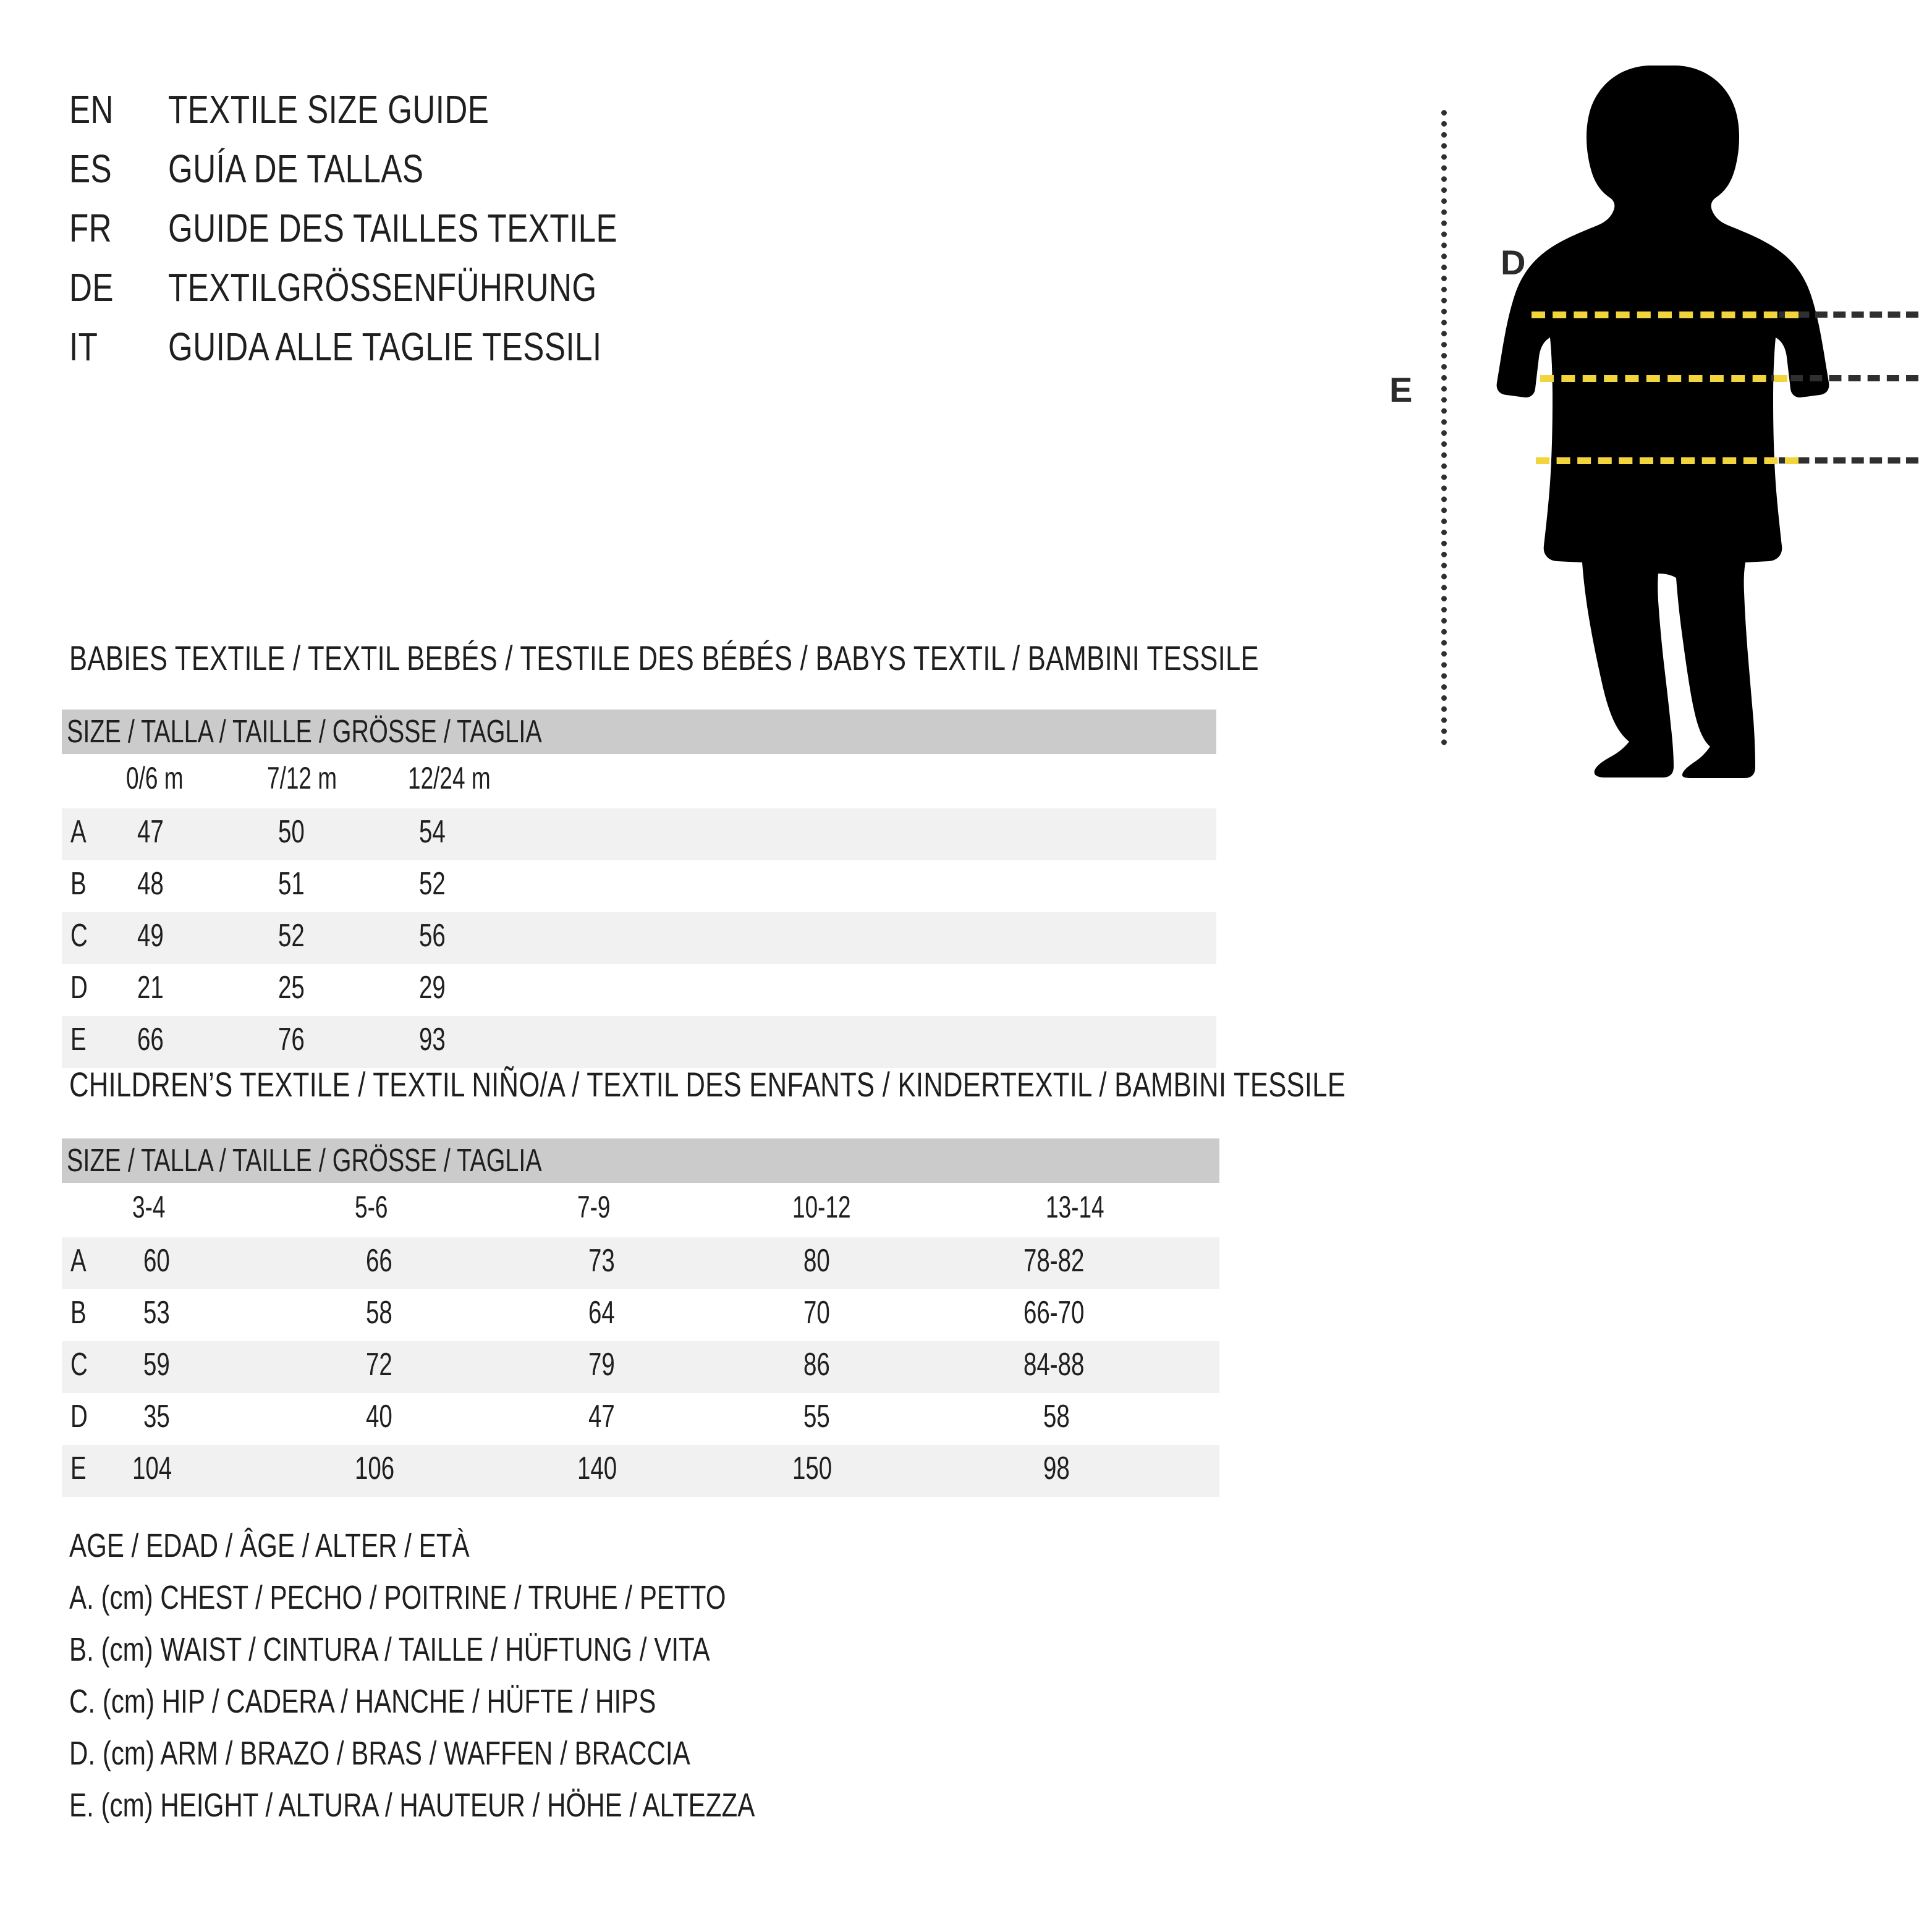 The image size is (1932, 1932). I want to click on babies-cell-c-0: 49, so click(150, 936).